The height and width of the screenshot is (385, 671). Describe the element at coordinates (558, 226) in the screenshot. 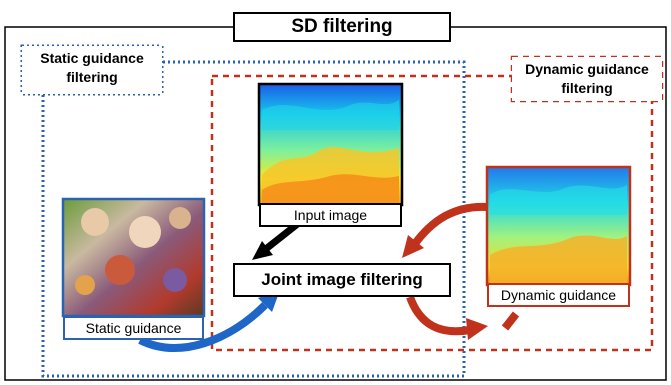

I see `dynamic-guidance-image` at that location.